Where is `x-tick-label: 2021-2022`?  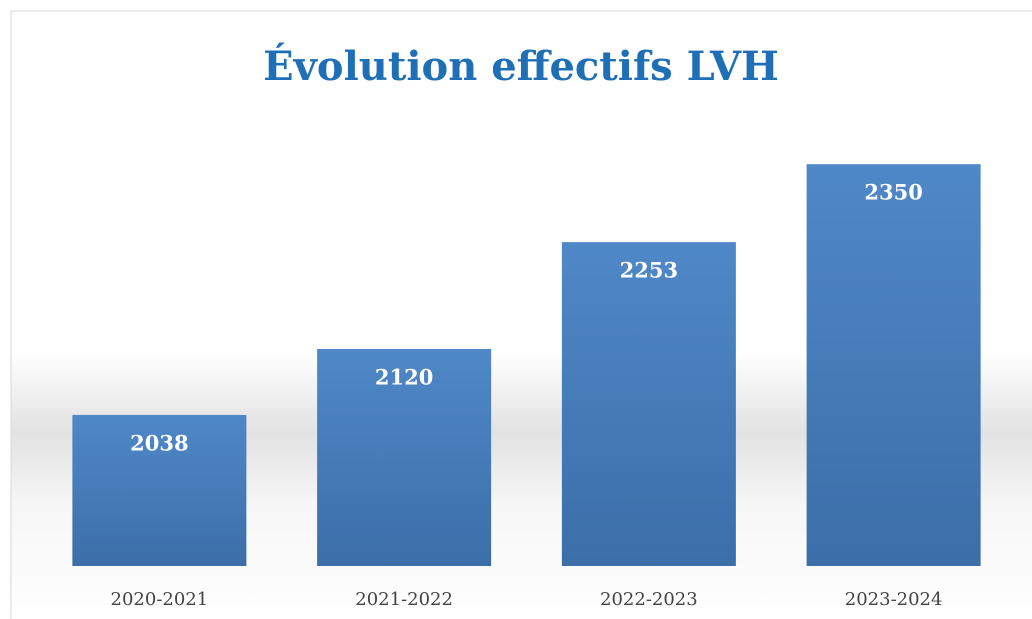 x-tick-label: 2021-2022 is located at coordinates (404, 599).